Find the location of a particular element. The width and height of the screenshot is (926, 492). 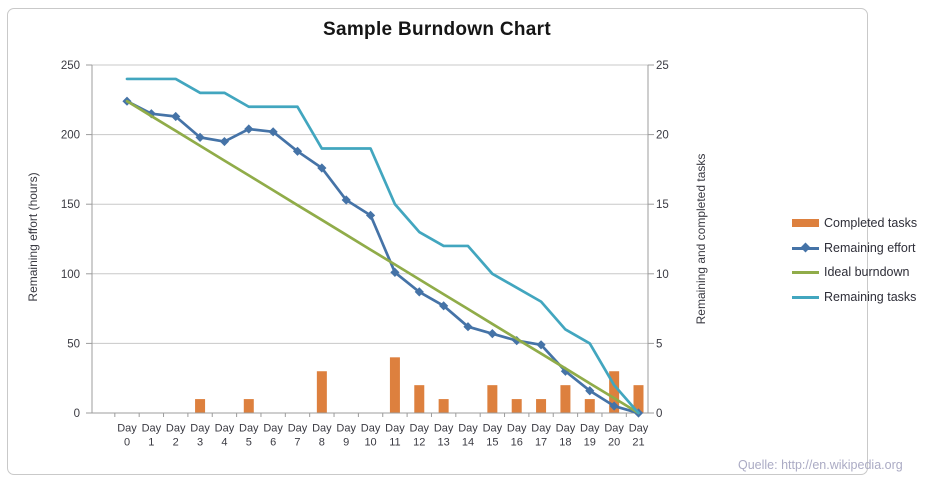

svg-text: 200 is located at coordinates (70, 136).